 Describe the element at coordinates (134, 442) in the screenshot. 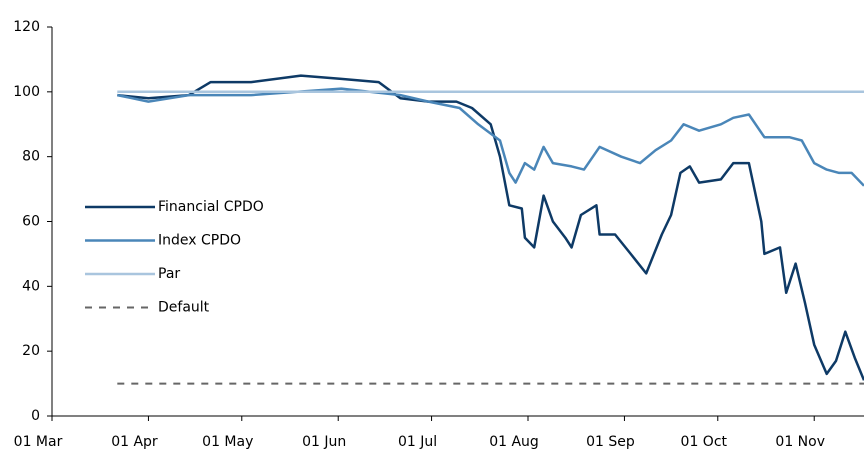

I see `x-tick-label: 01 Apr` at that location.